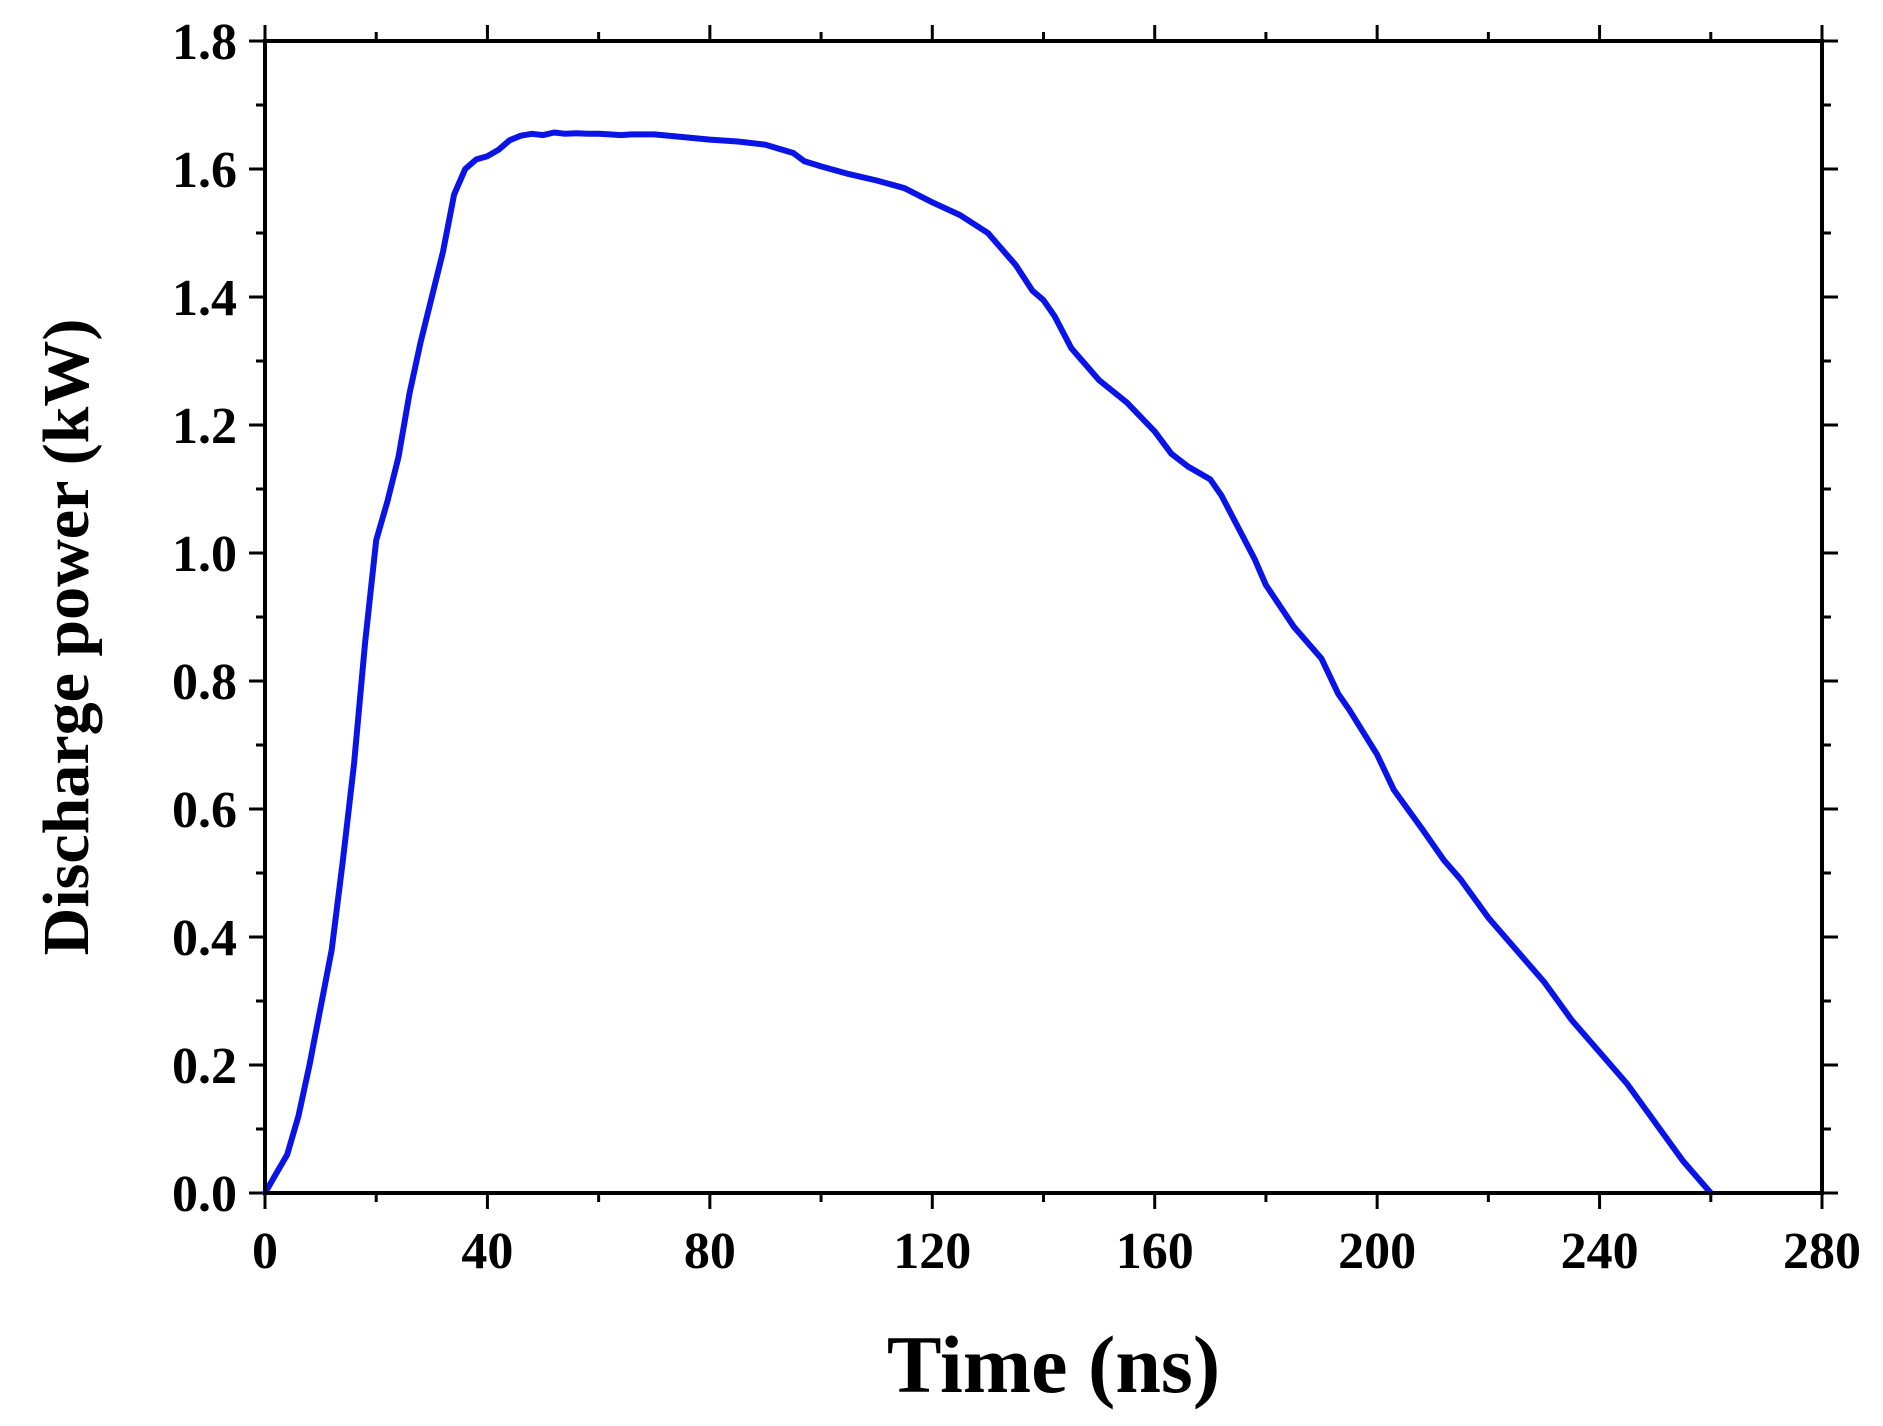  What do you see at coordinates (204, 42) in the screenshot?
I see `y-tick-label: 1.8` at bounding box center [204, 42].